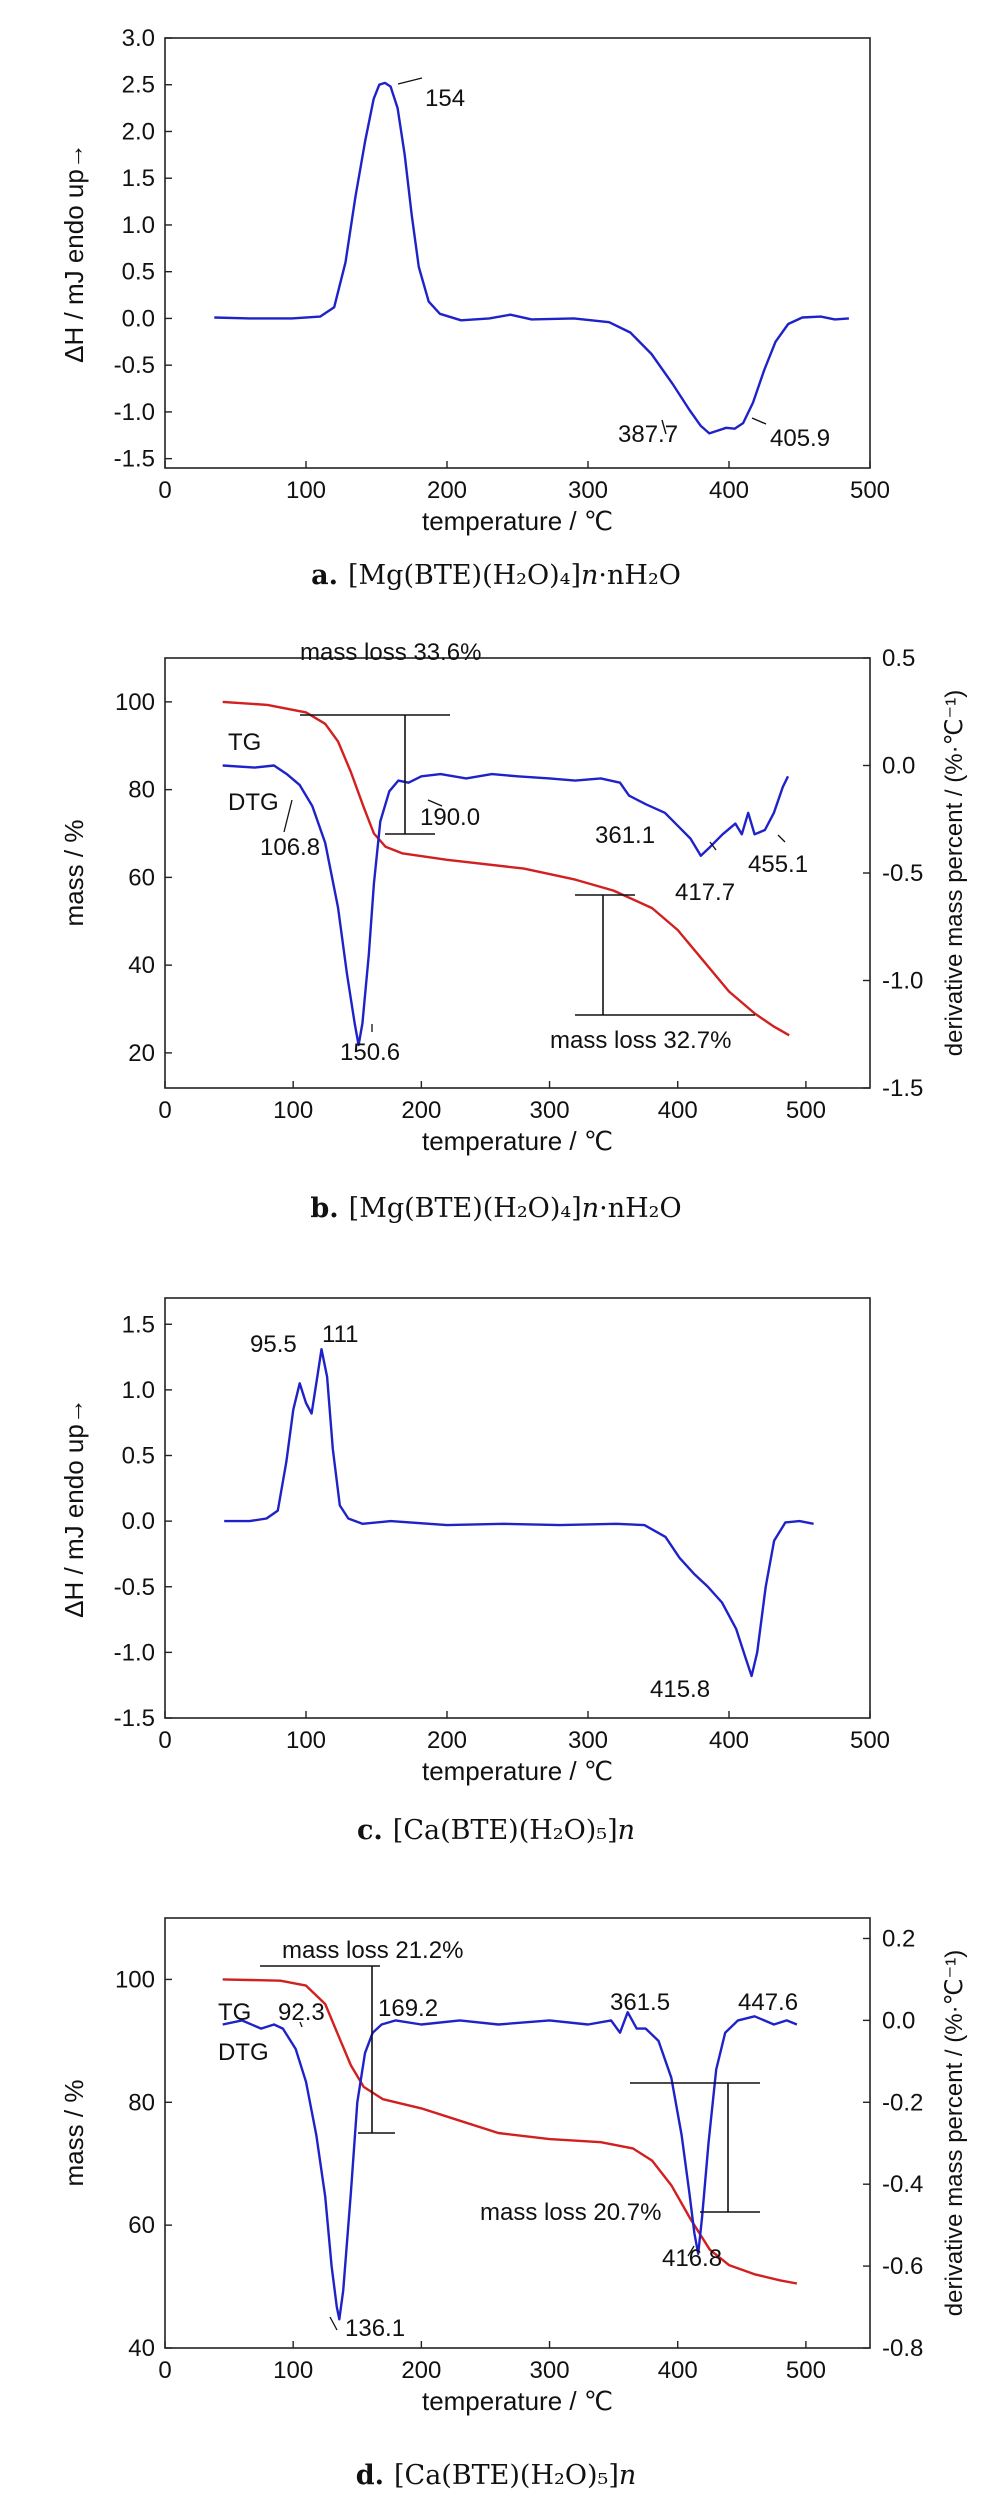  What do you see at coordinates (445, 98) in the screenshot?
I see `annotation-label: 154` at bounding box center [445, 98].